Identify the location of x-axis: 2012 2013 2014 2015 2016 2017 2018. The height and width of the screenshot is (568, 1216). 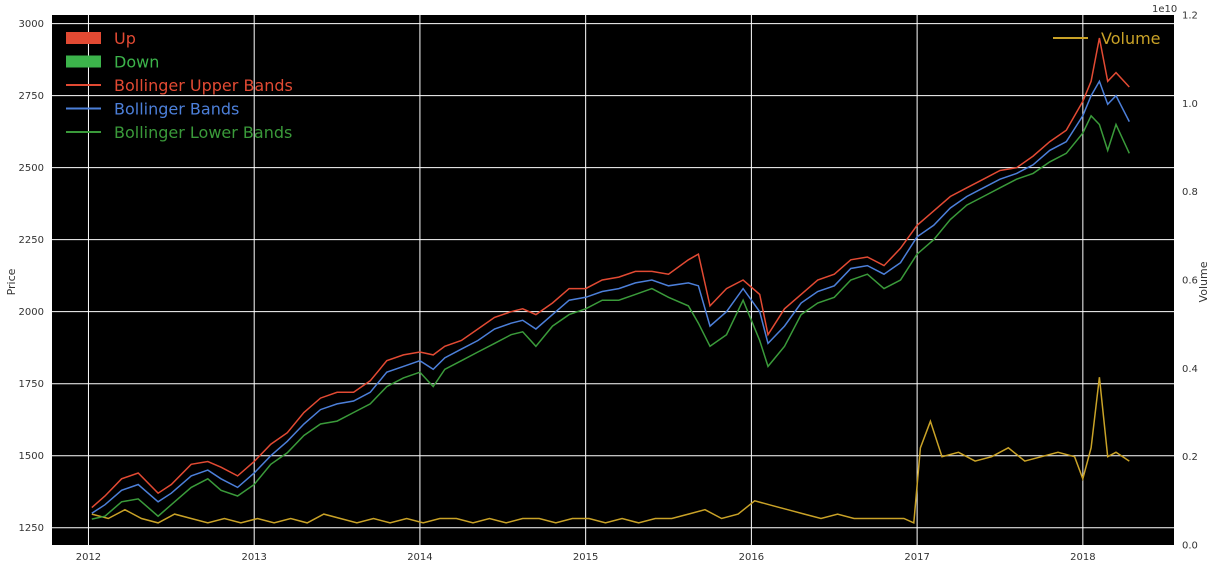
(586, 557).